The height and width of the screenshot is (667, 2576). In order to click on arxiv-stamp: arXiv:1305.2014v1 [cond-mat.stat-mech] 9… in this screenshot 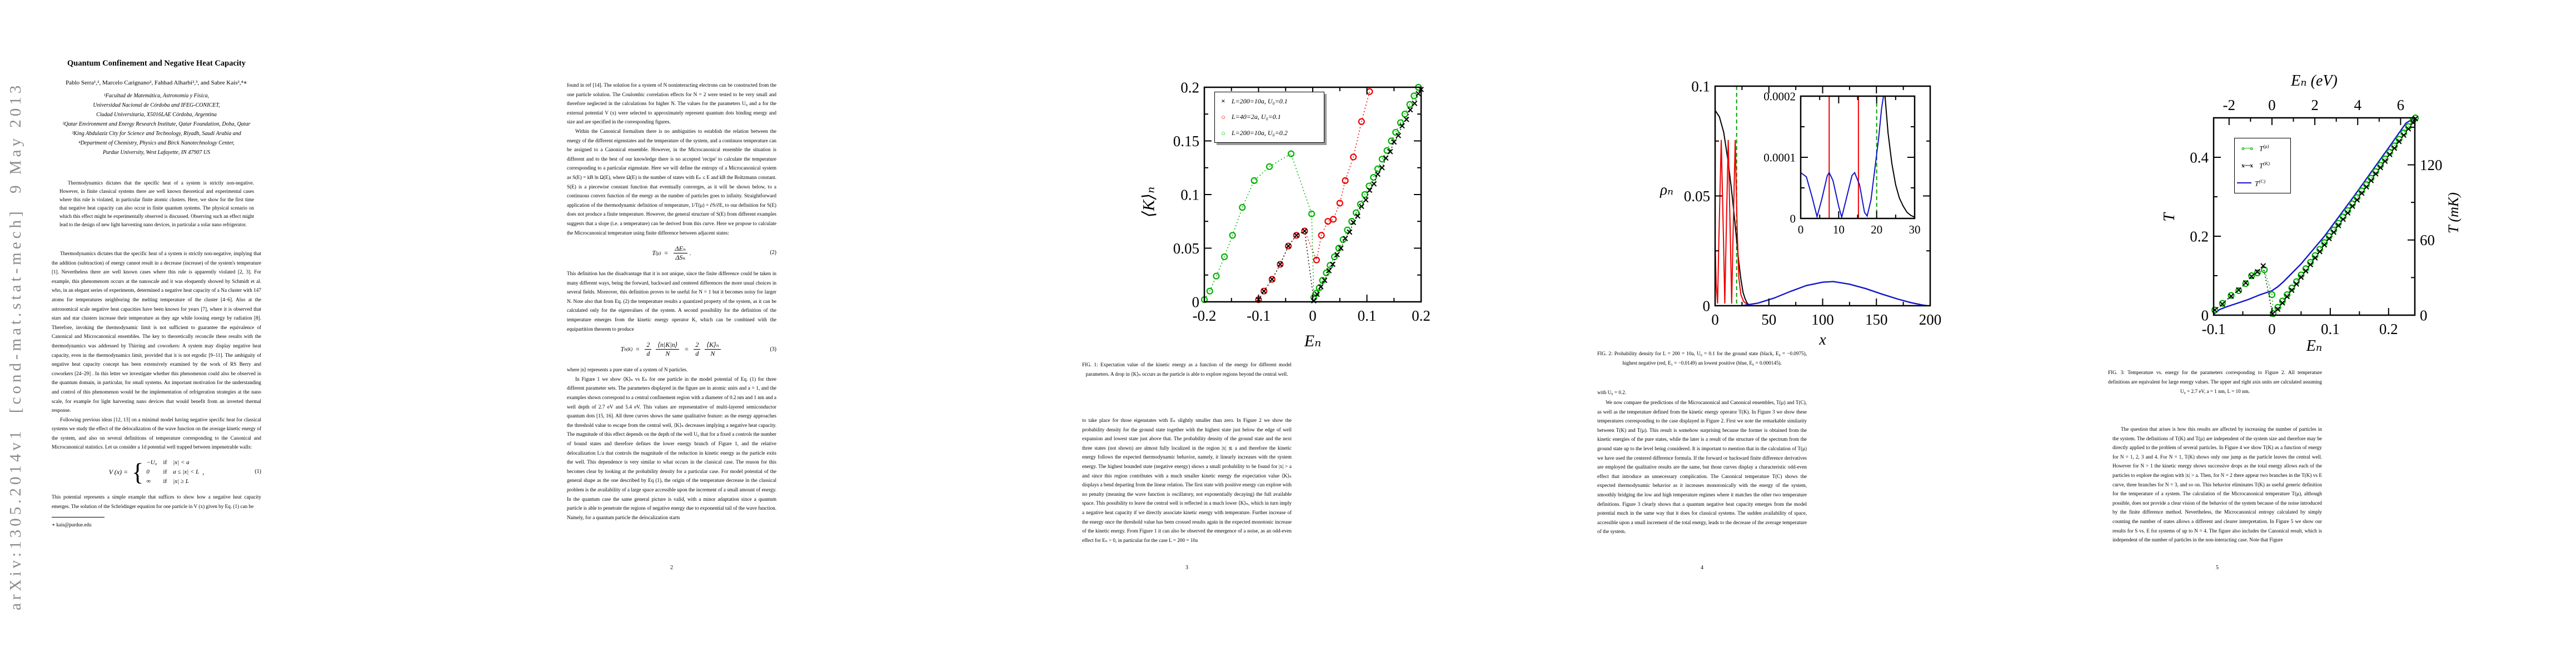, I will do `click(15, 346)`.